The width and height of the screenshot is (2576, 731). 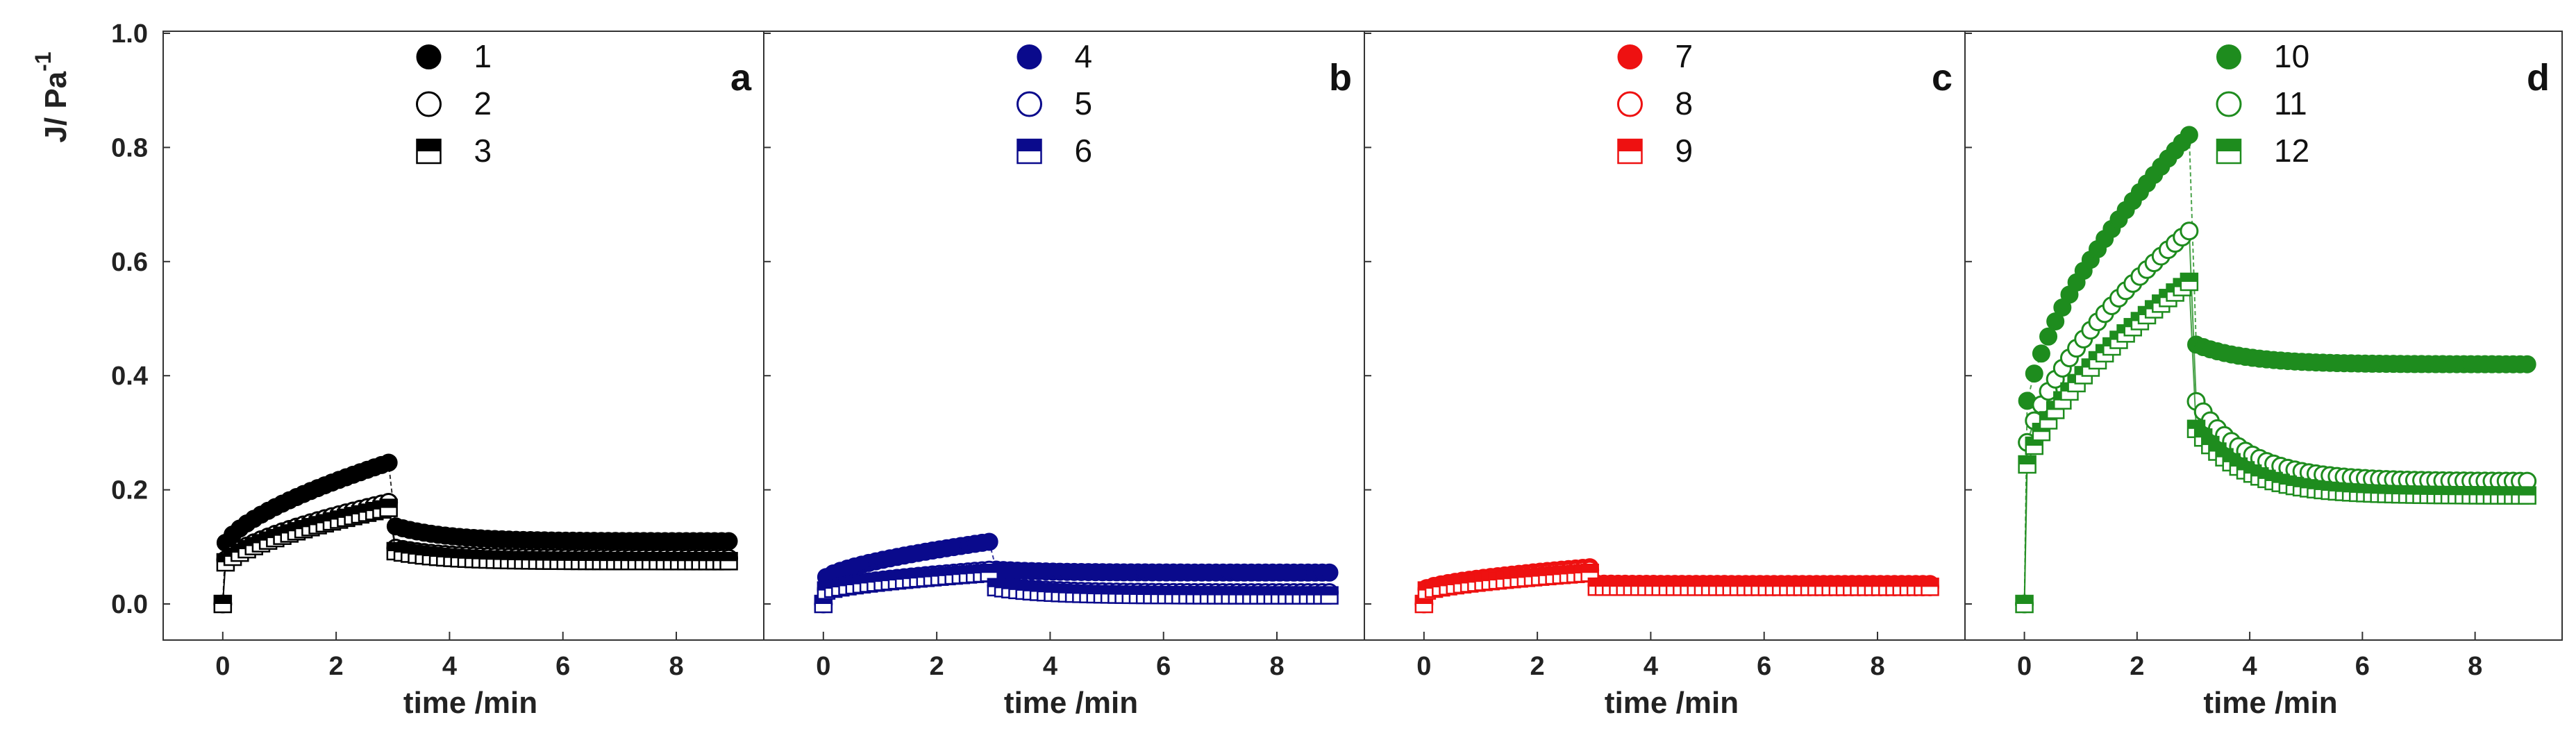 I want to click on y-axis-label-exponent: -1, so click(x=43, y=61).